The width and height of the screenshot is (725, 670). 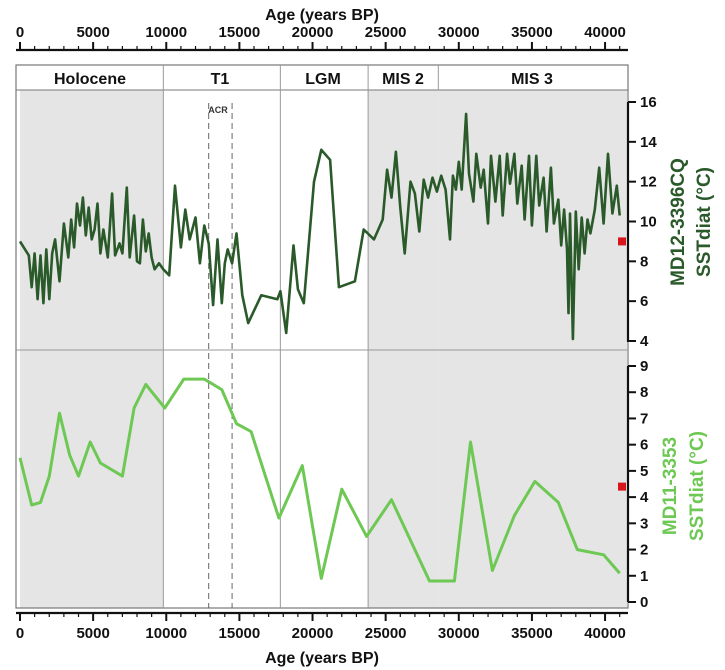 I want to click on x-bottom-tick-label-1: 5000, so click(x=92, y=633).